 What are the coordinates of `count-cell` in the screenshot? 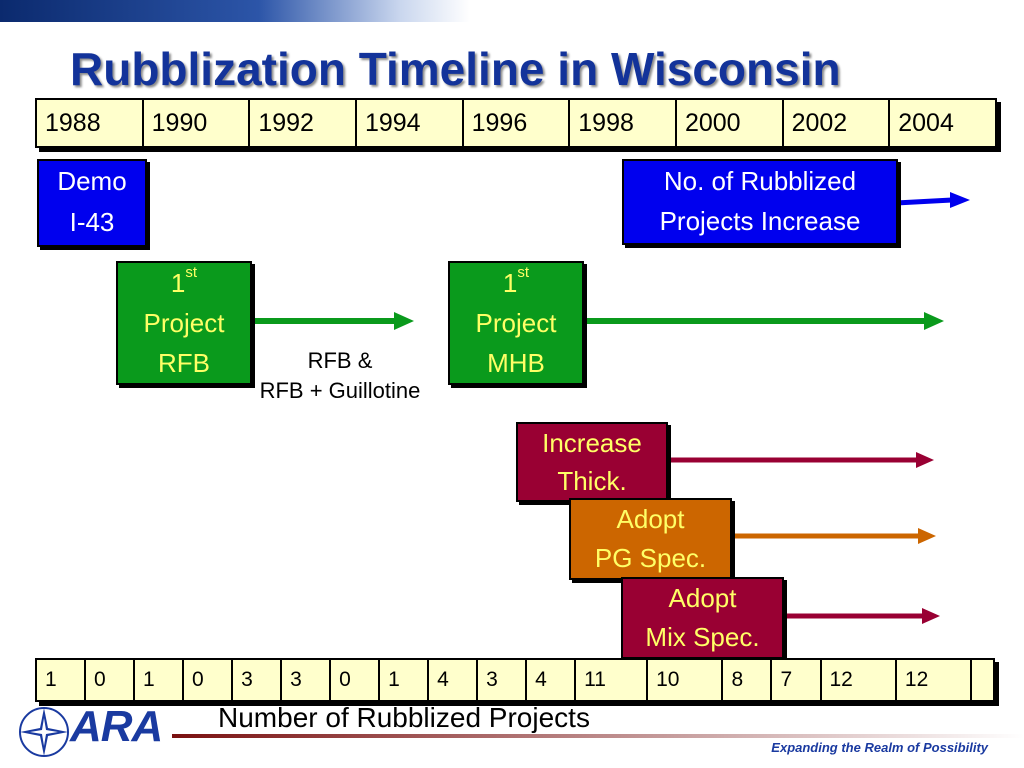 It's located at (982, 680).